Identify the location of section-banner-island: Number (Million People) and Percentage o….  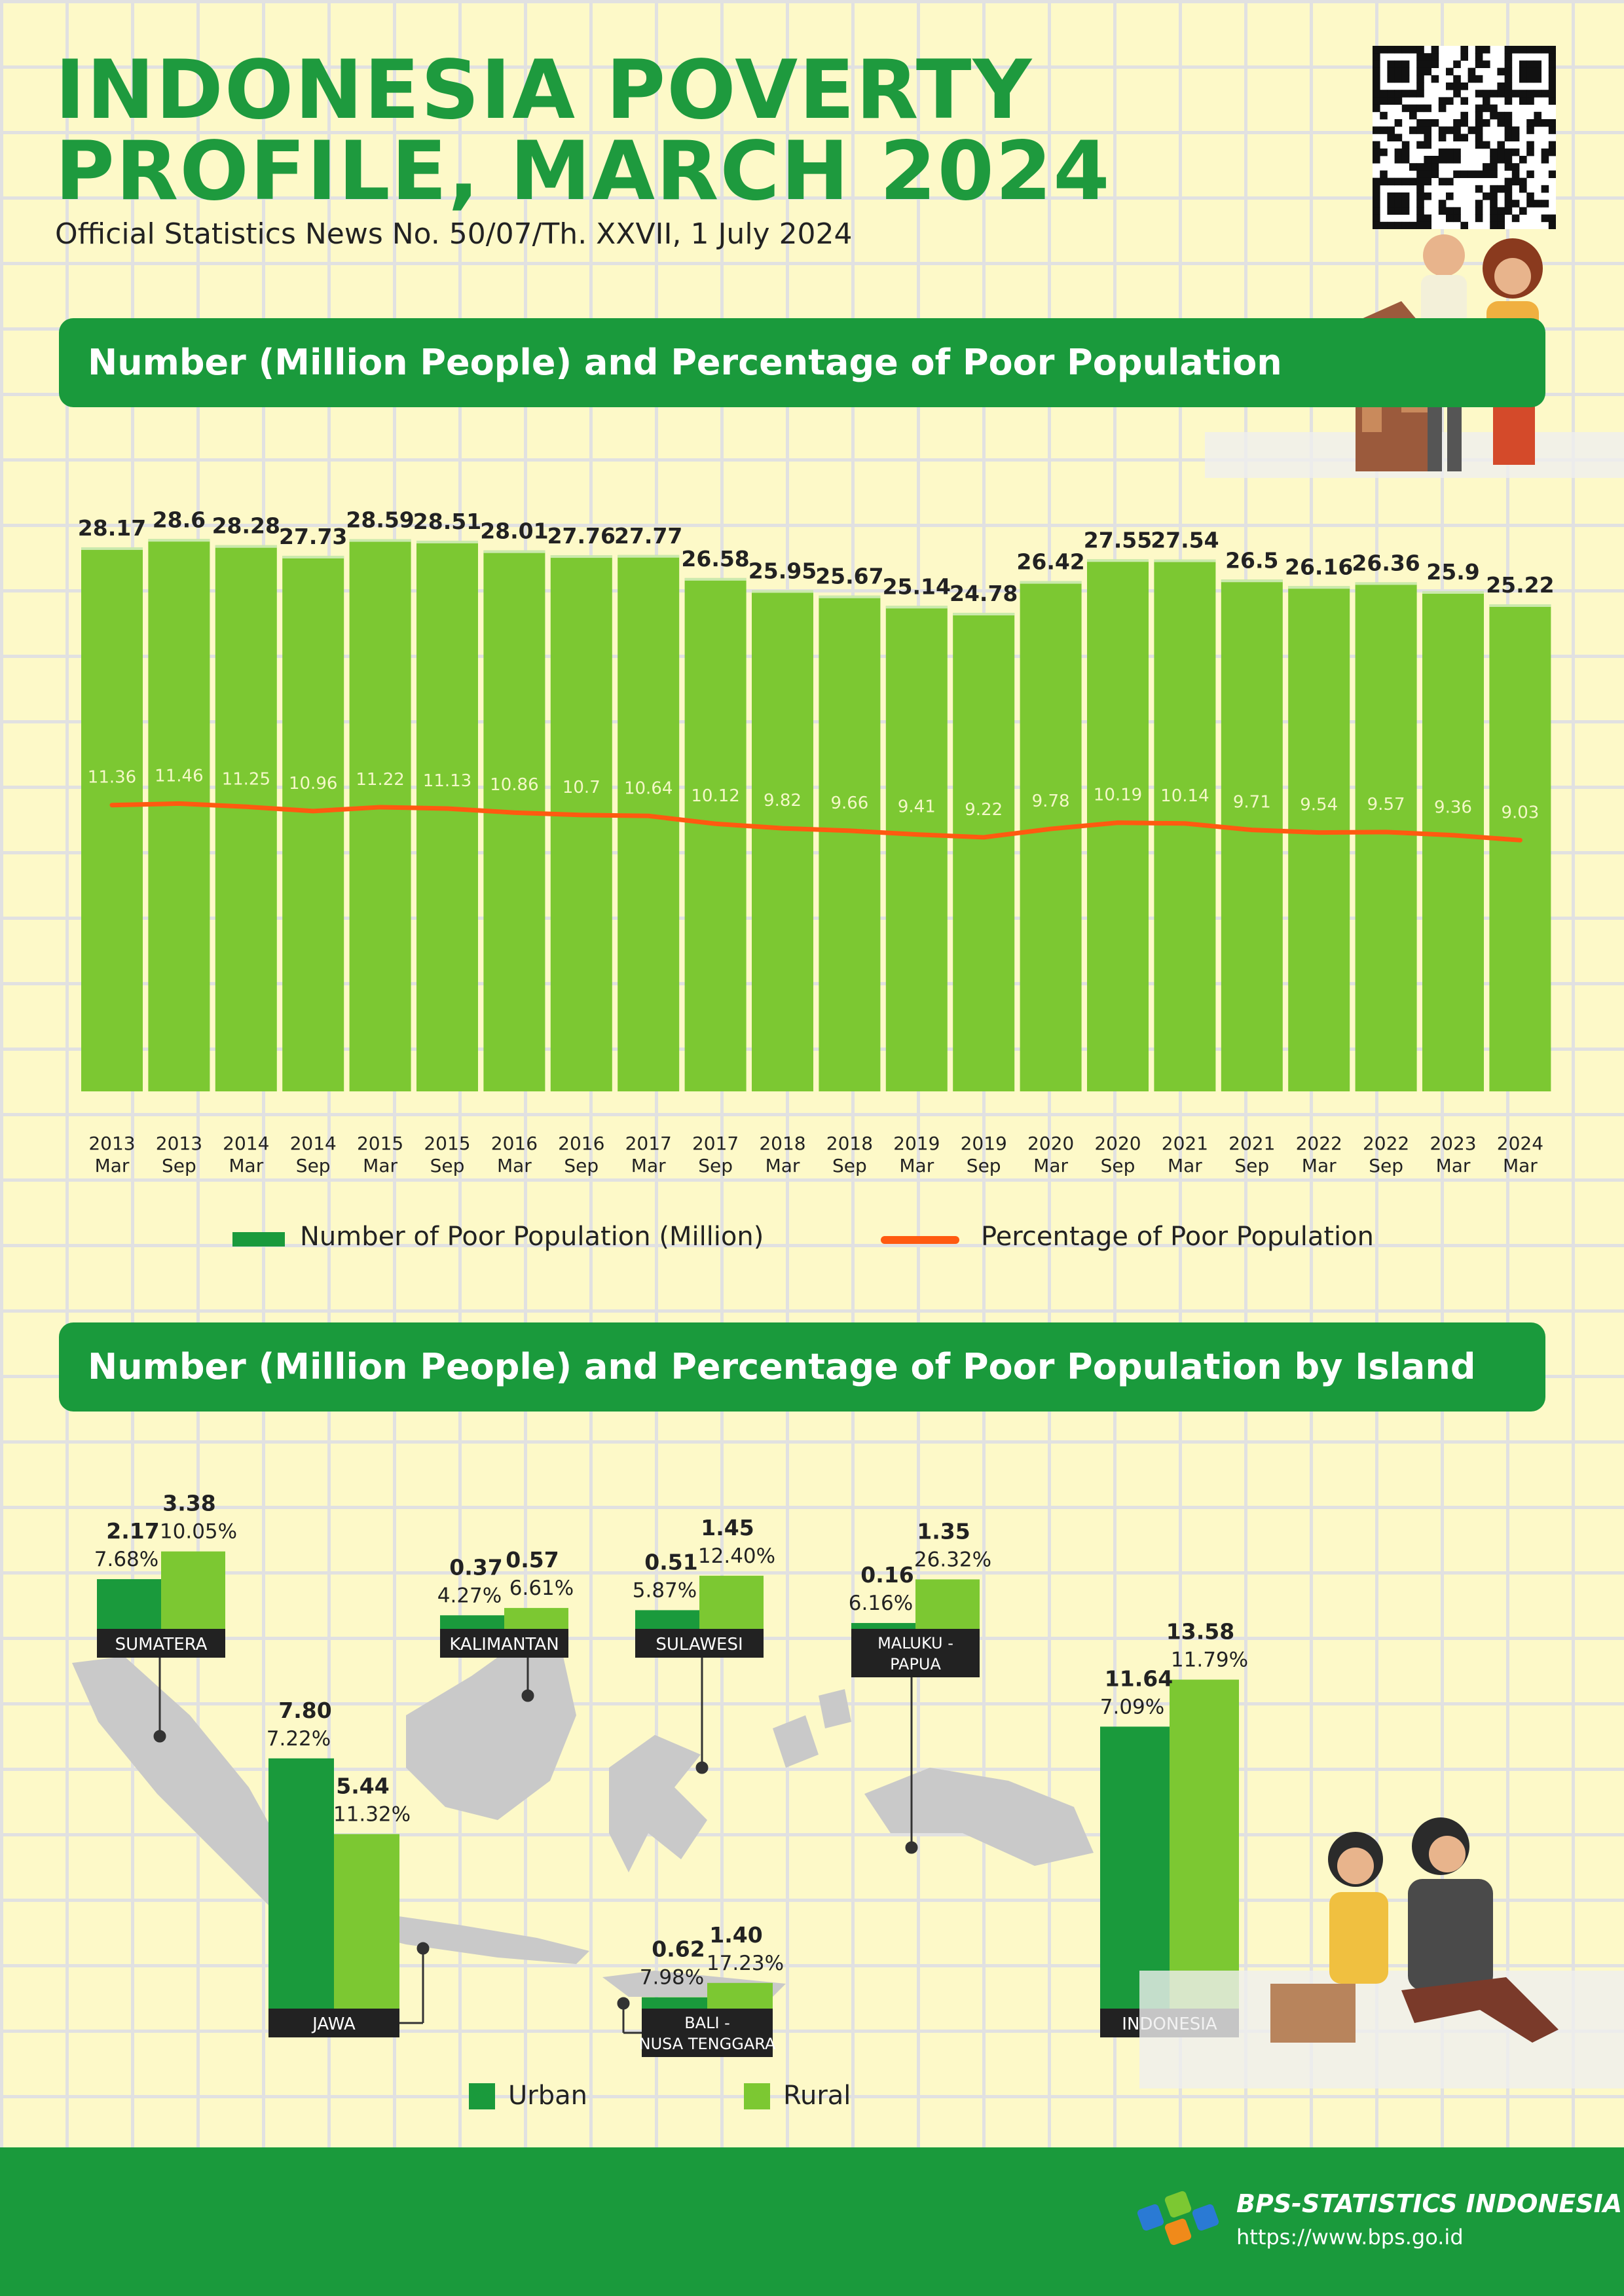
(802, 1367).